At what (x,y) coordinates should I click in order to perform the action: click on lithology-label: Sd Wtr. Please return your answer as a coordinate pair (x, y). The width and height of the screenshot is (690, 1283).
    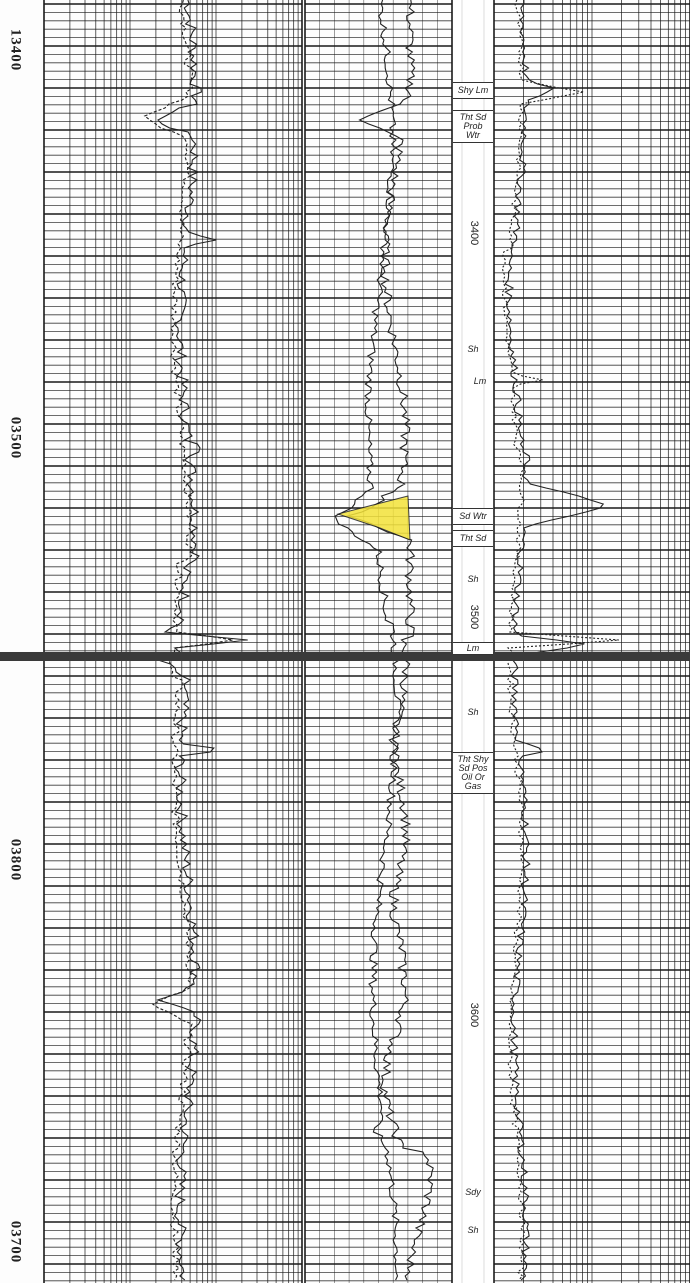
    Looking at the image, I should click on (473, 516).